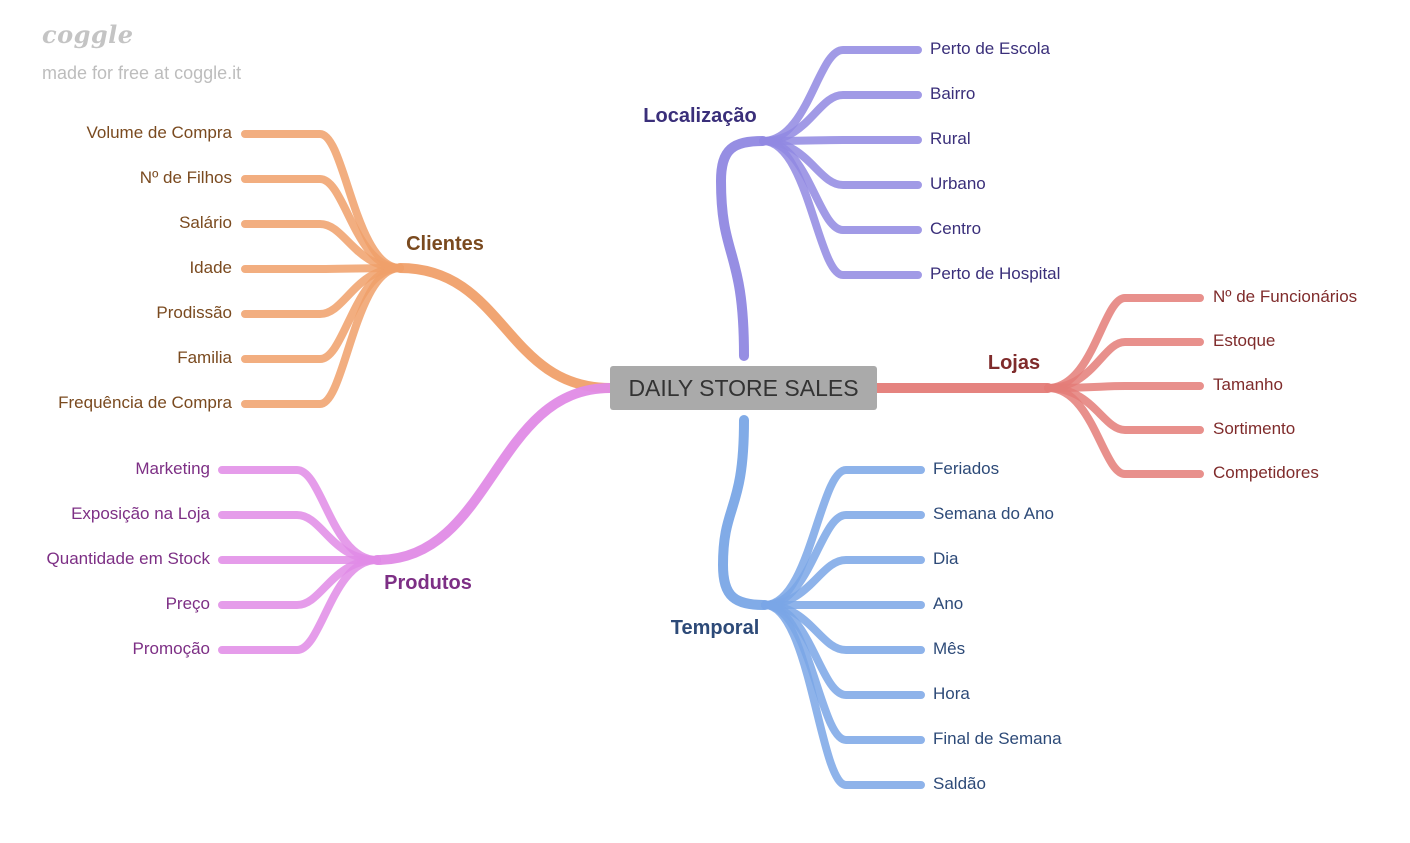 This screenshot has width=1410, height=843. Describe the element at coordinates (140, 513) in the screenshot. I see `produtos-child-label: Exposição na Loja` at that location.